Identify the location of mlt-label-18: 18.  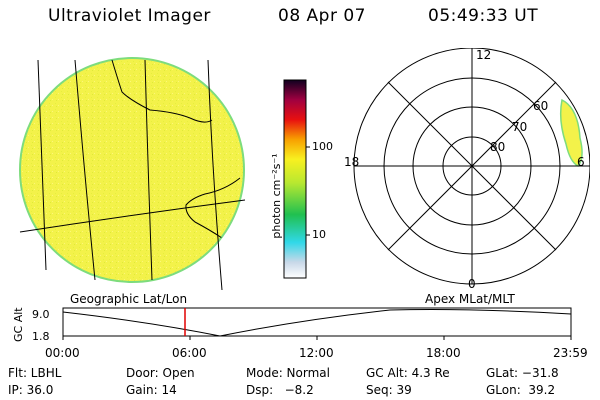
(351, 162).